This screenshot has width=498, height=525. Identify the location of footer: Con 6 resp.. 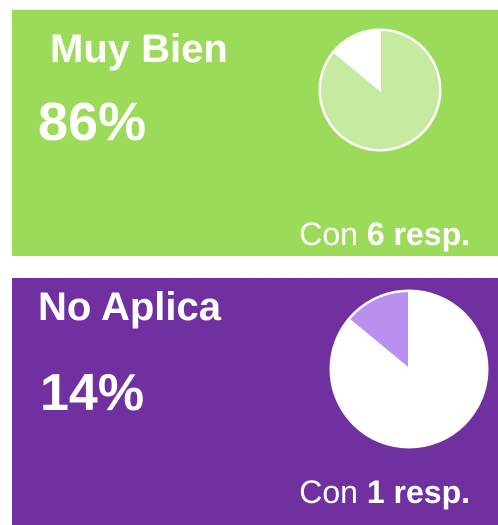
(384, 234).